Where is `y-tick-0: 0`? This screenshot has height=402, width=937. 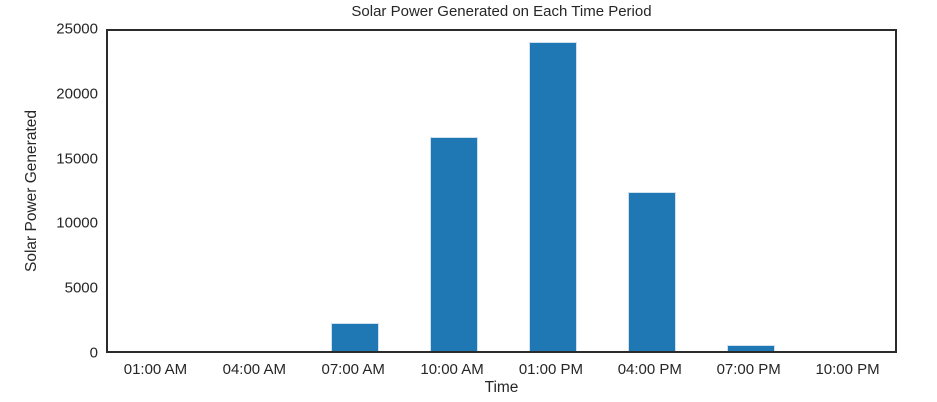 y-tick-0: 0 is located at coordinates (93, 353).